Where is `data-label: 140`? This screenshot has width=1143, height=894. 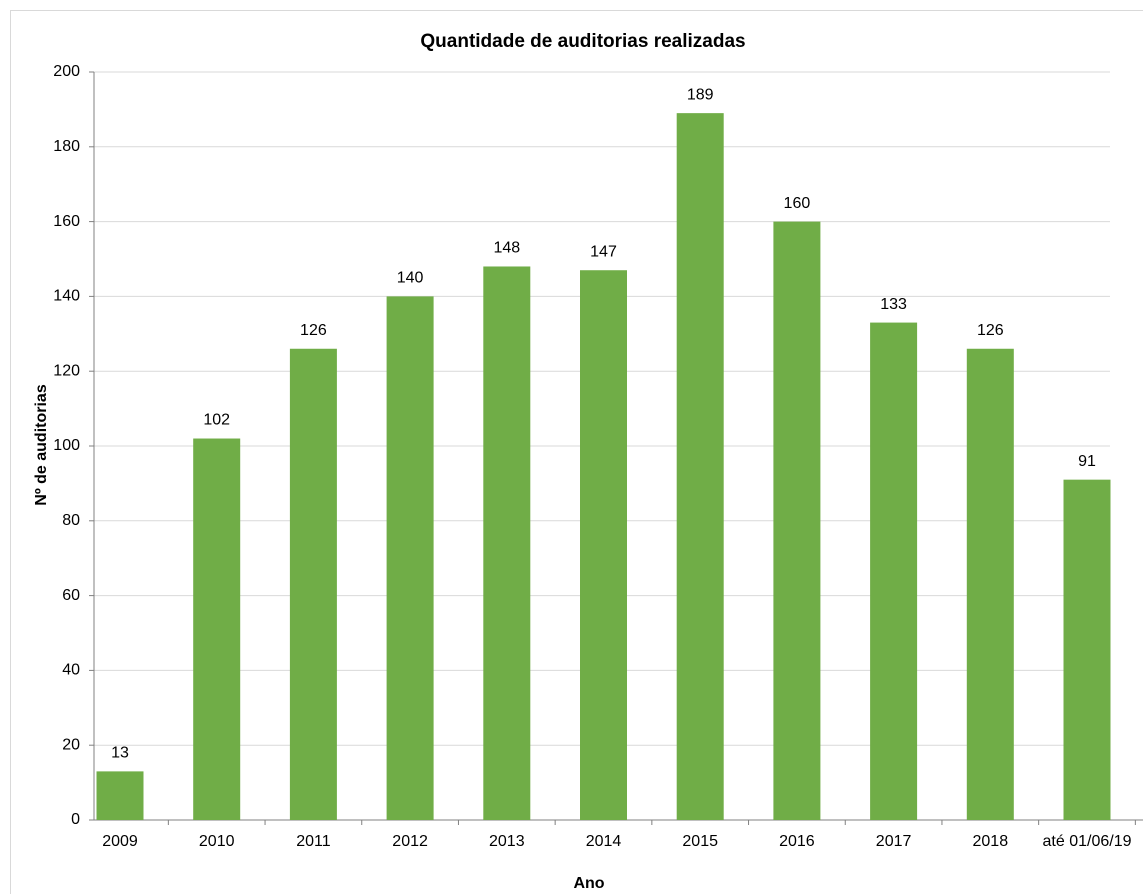
data-label: 140 is located at coordinates (410, 278).